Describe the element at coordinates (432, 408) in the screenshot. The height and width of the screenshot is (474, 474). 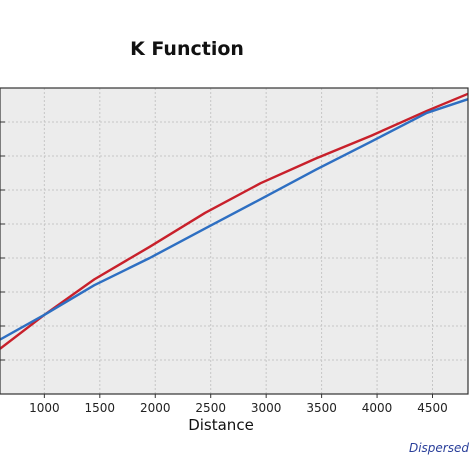
I see `x-tick-label: 4500` at that location.